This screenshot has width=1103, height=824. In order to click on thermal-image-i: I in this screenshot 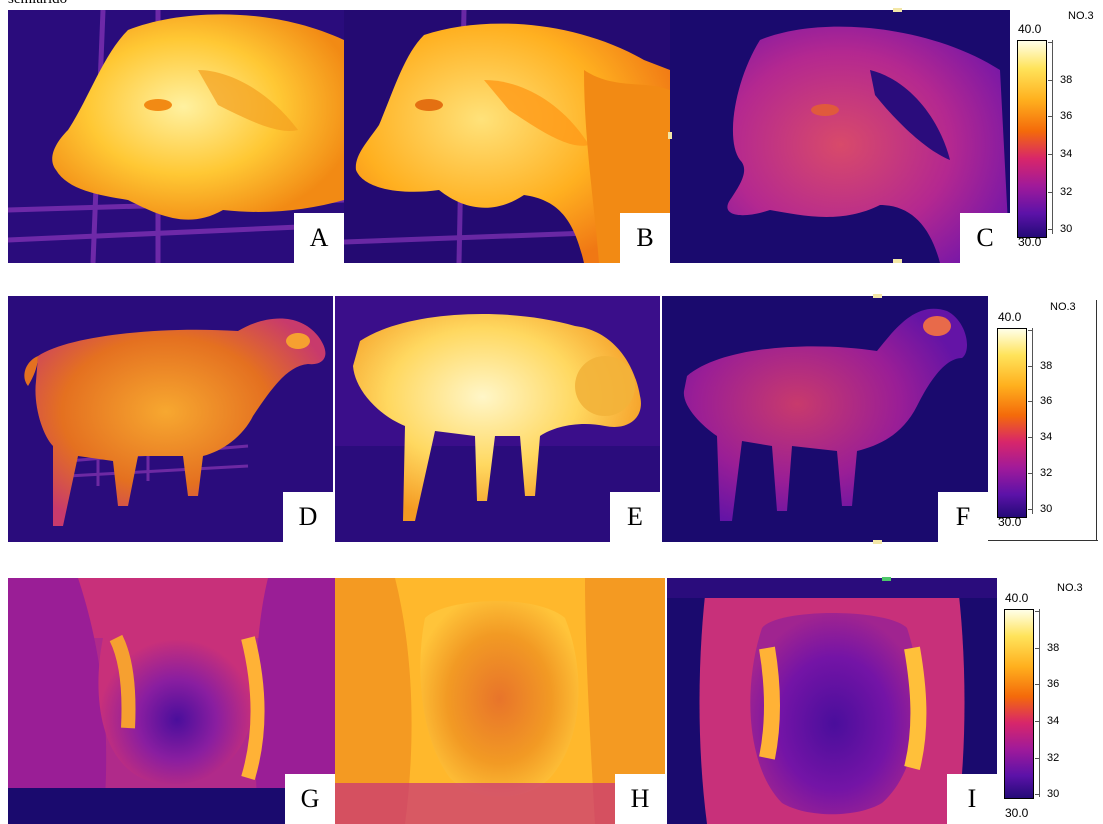, I will do `click(832, 701)`.